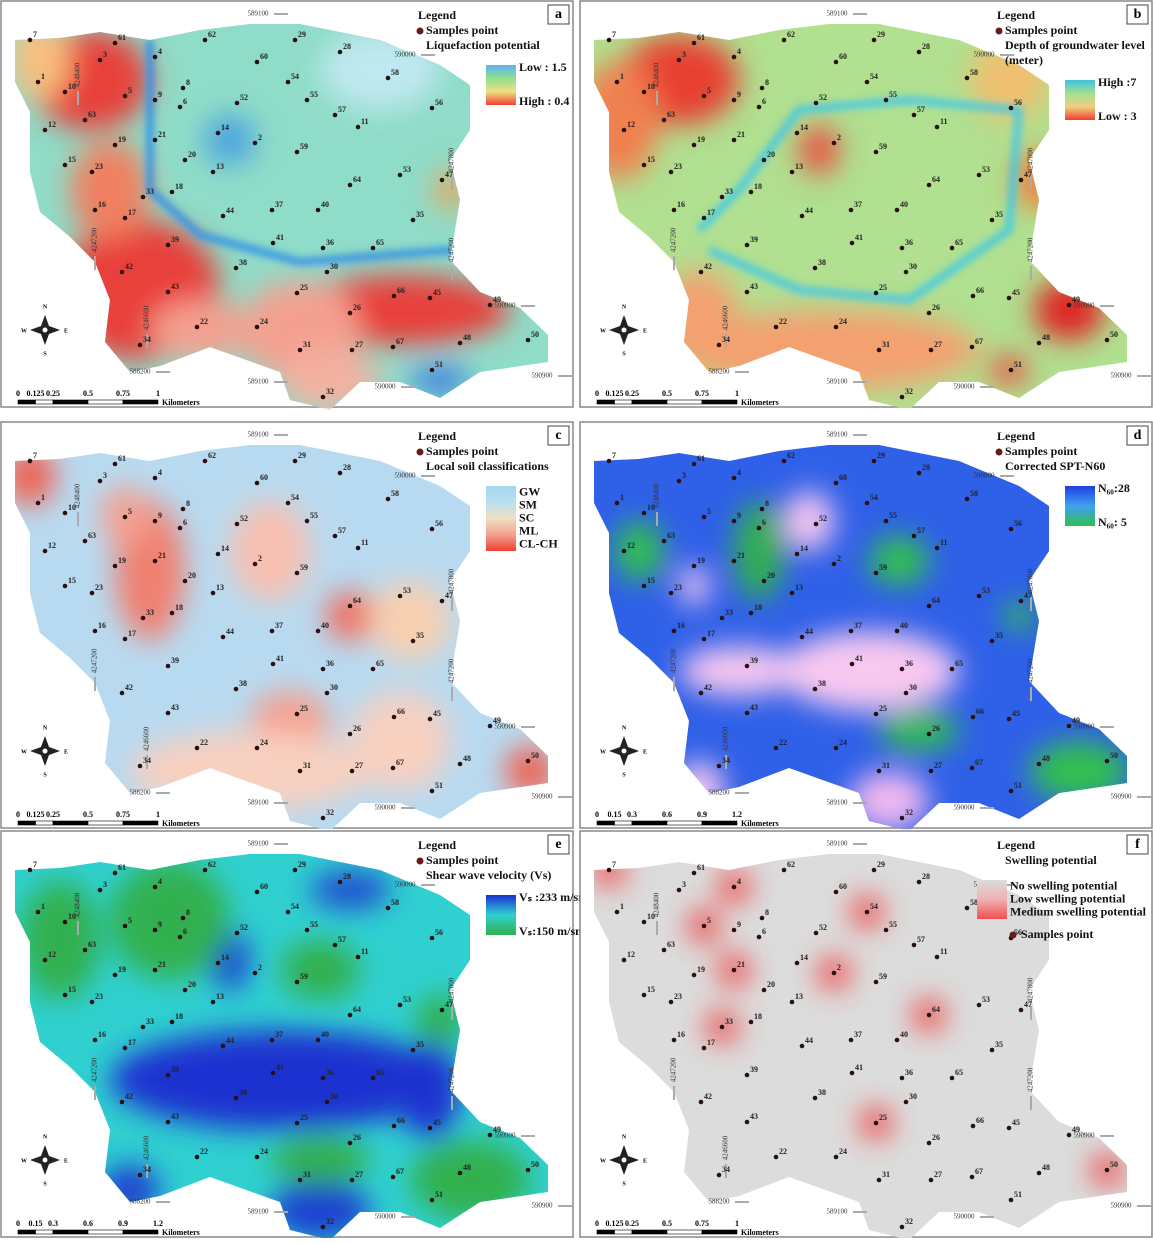  I want to click on compass-letter: E, so click(66, 331).